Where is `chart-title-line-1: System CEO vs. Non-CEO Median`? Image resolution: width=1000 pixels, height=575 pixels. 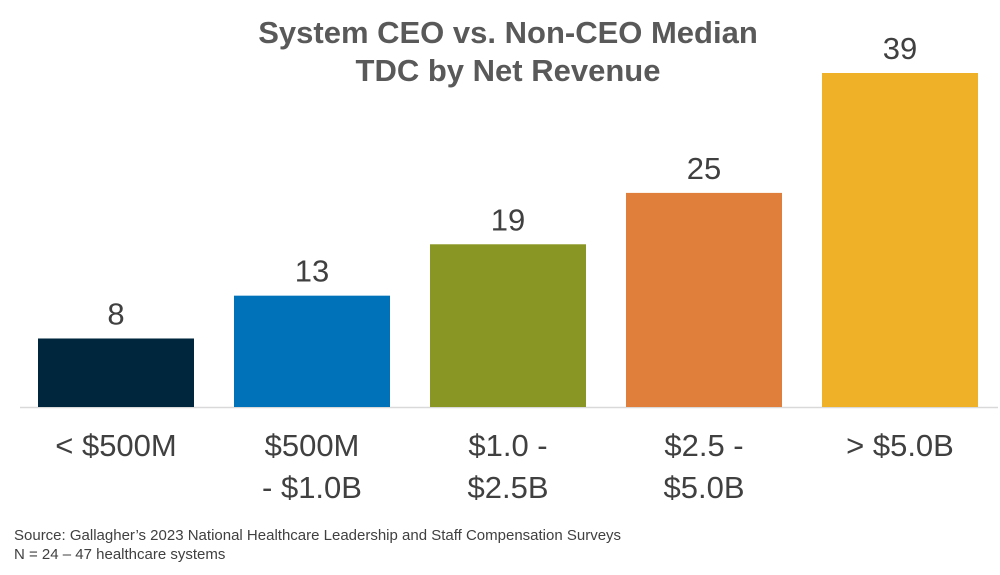
chart-title-line-1: System CEO vs. Non-CEO Median is located at coordinates (508, 32).